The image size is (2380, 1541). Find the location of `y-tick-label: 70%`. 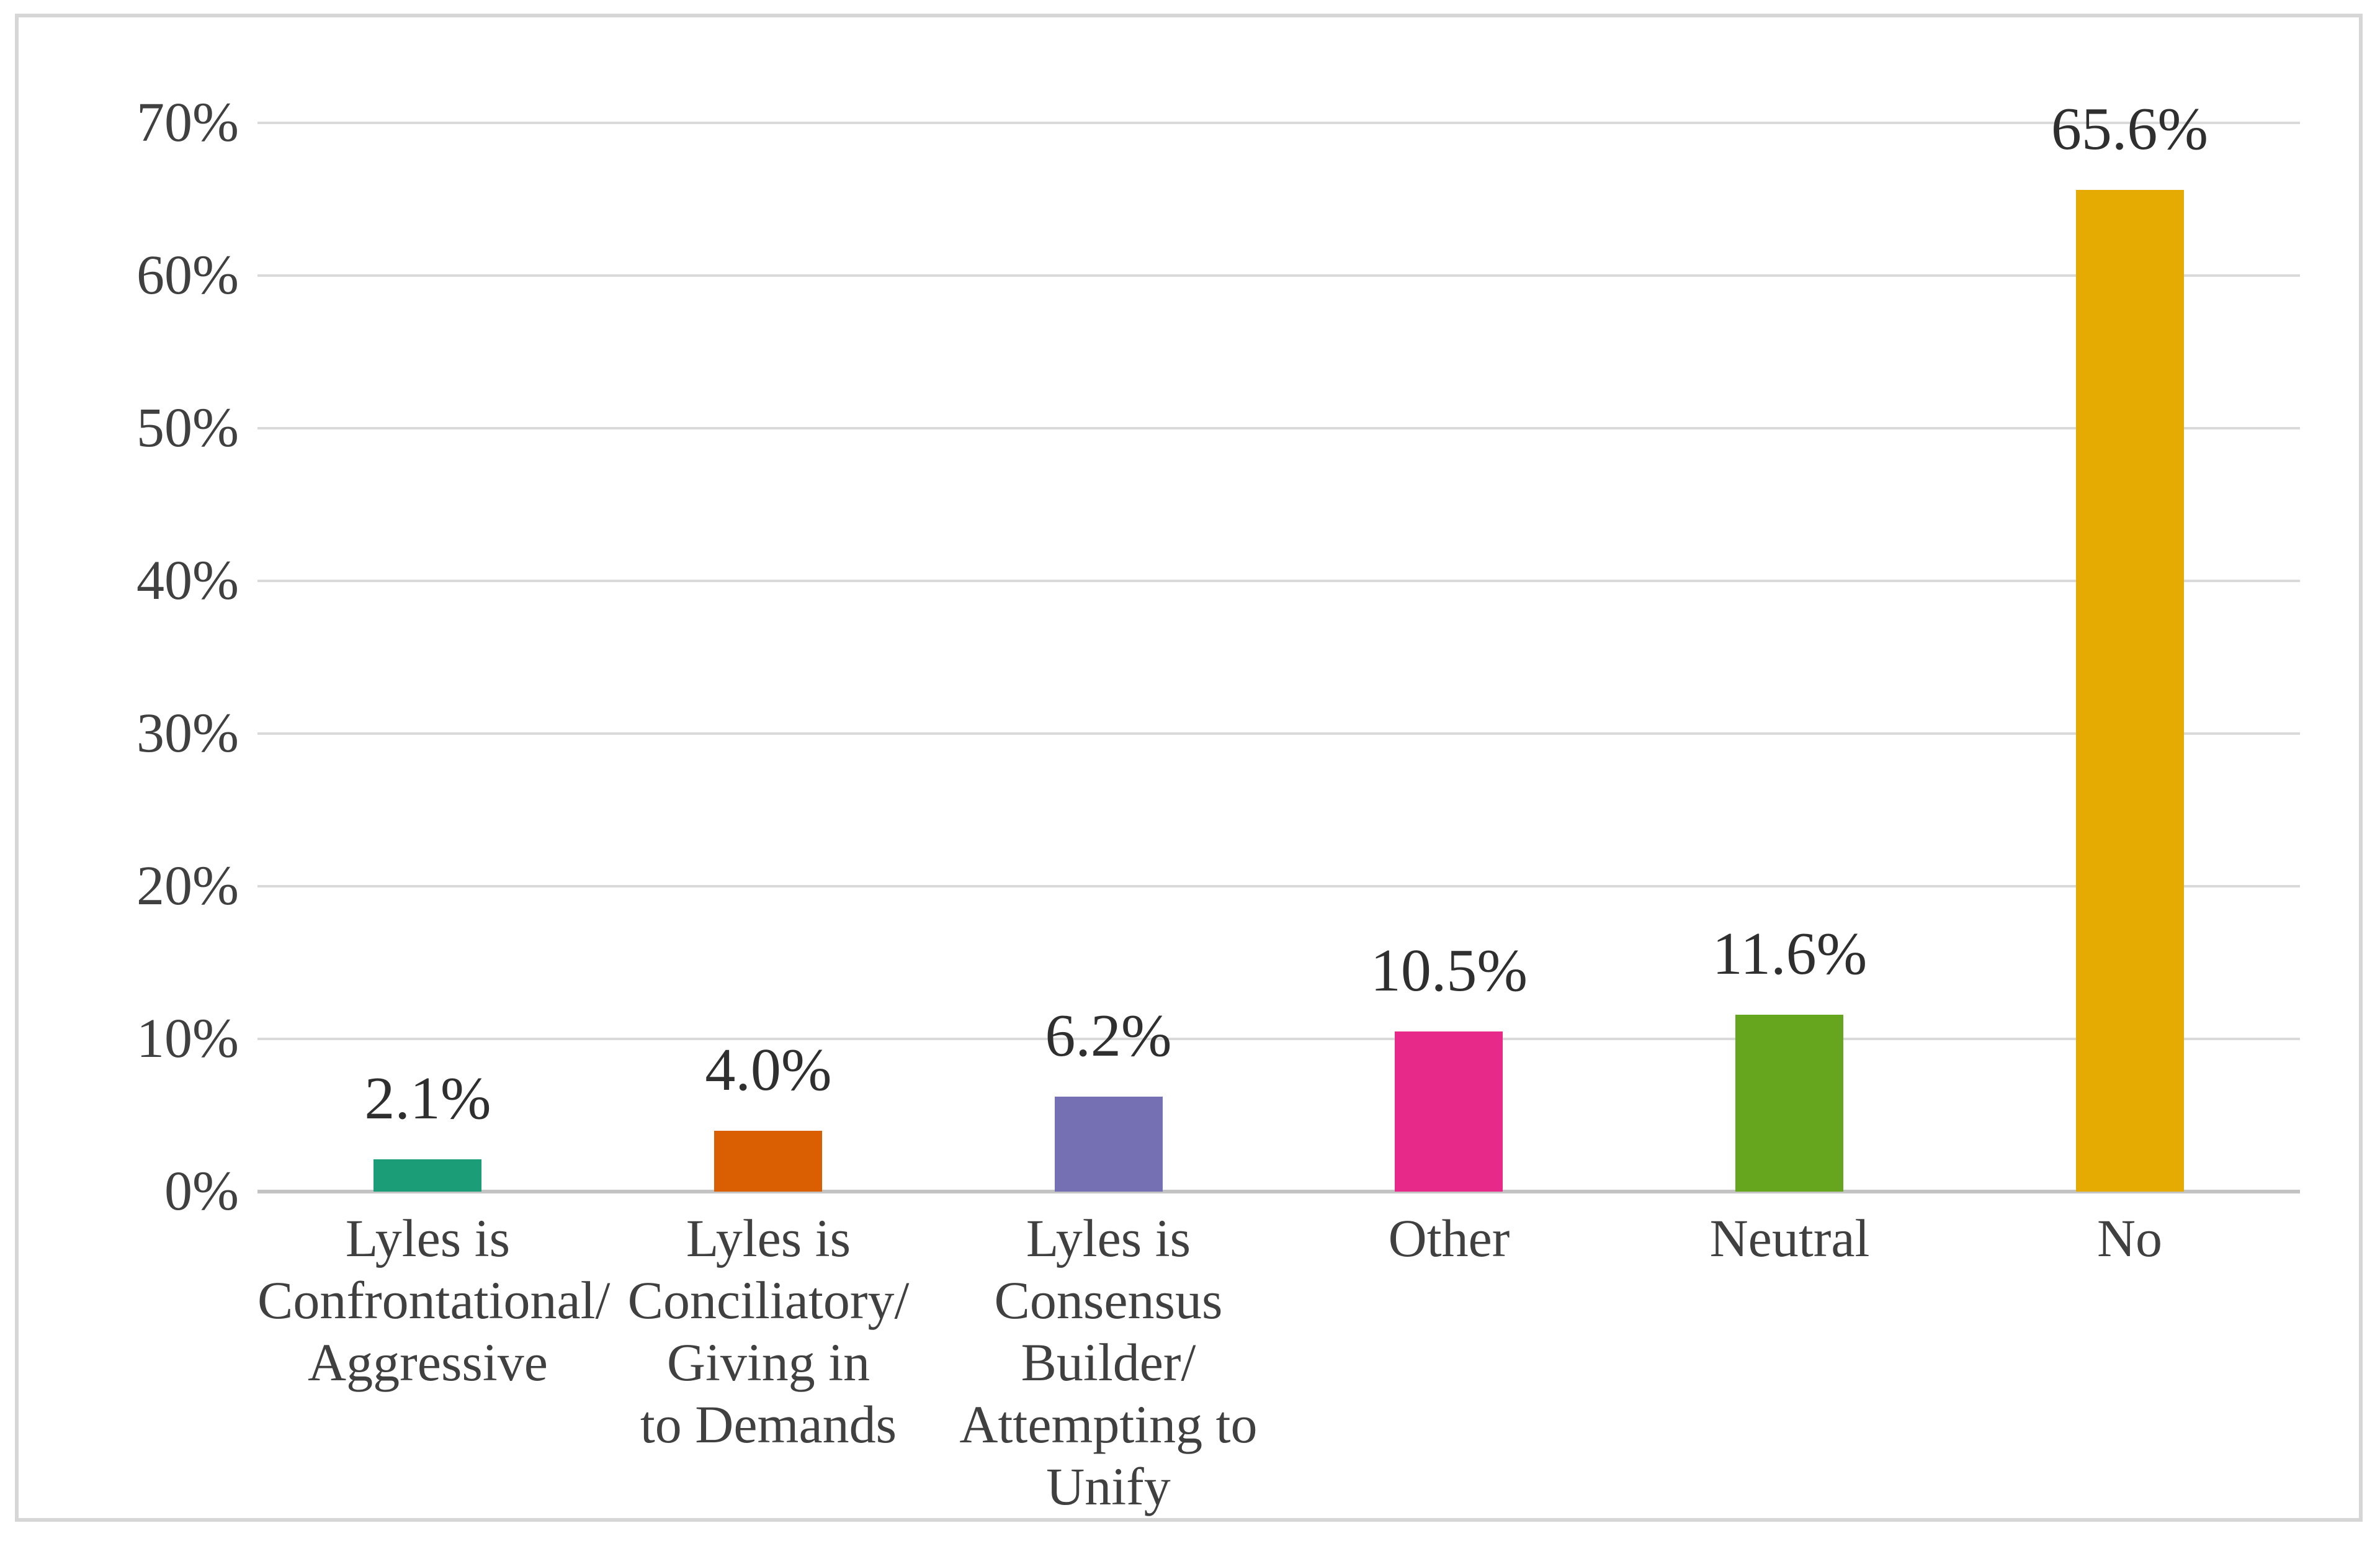

y-tick-label: 70% is located at coordinates (187, 122).